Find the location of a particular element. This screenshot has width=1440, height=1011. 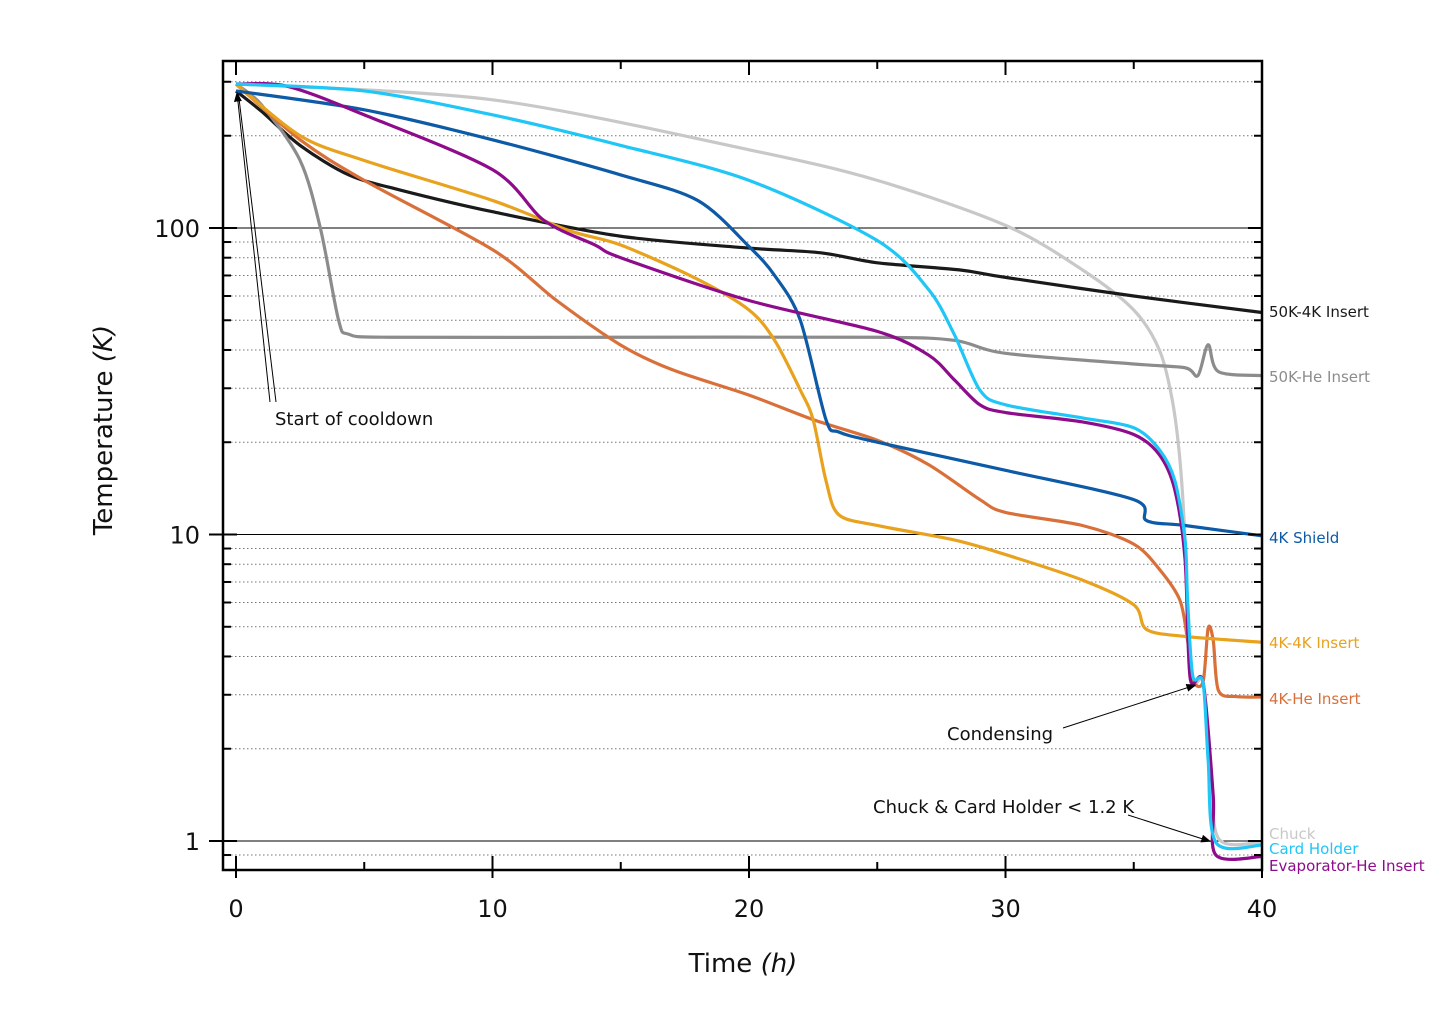

y-tick-label: 100 is located at coordinates (177, 229).